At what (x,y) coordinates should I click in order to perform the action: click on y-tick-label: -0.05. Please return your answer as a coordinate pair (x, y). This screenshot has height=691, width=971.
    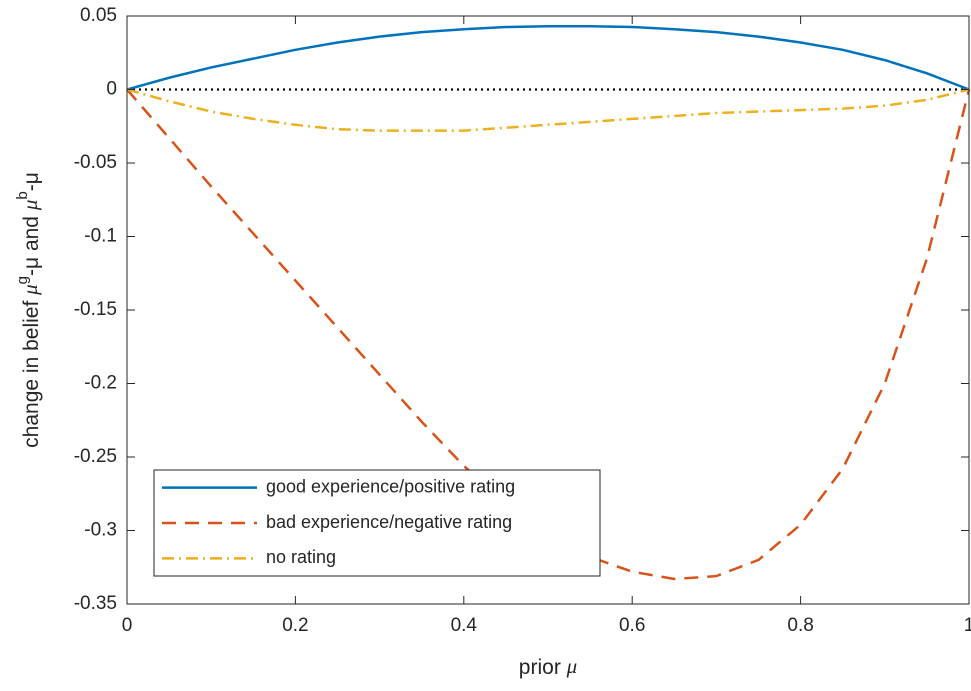
    Looking at the image, I should click on (95, 162).